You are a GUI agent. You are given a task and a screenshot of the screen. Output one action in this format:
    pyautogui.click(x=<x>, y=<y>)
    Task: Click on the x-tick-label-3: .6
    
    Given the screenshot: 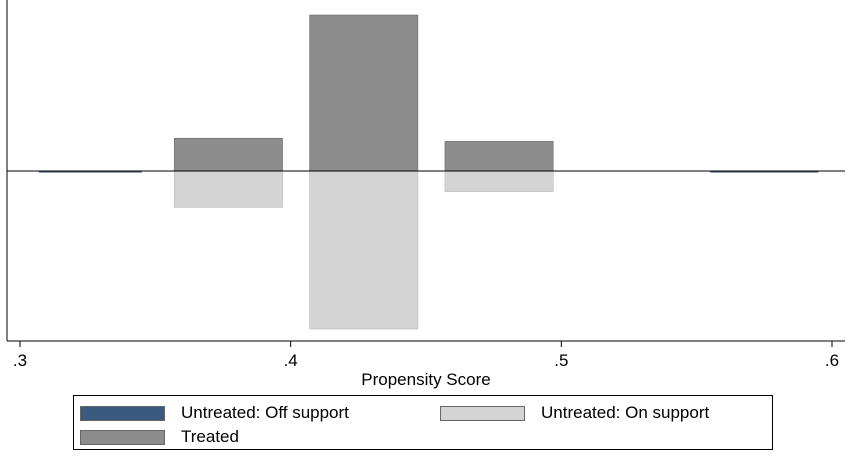 What is the action you would take?
    pyautogui.click(x=832, y=360)
    